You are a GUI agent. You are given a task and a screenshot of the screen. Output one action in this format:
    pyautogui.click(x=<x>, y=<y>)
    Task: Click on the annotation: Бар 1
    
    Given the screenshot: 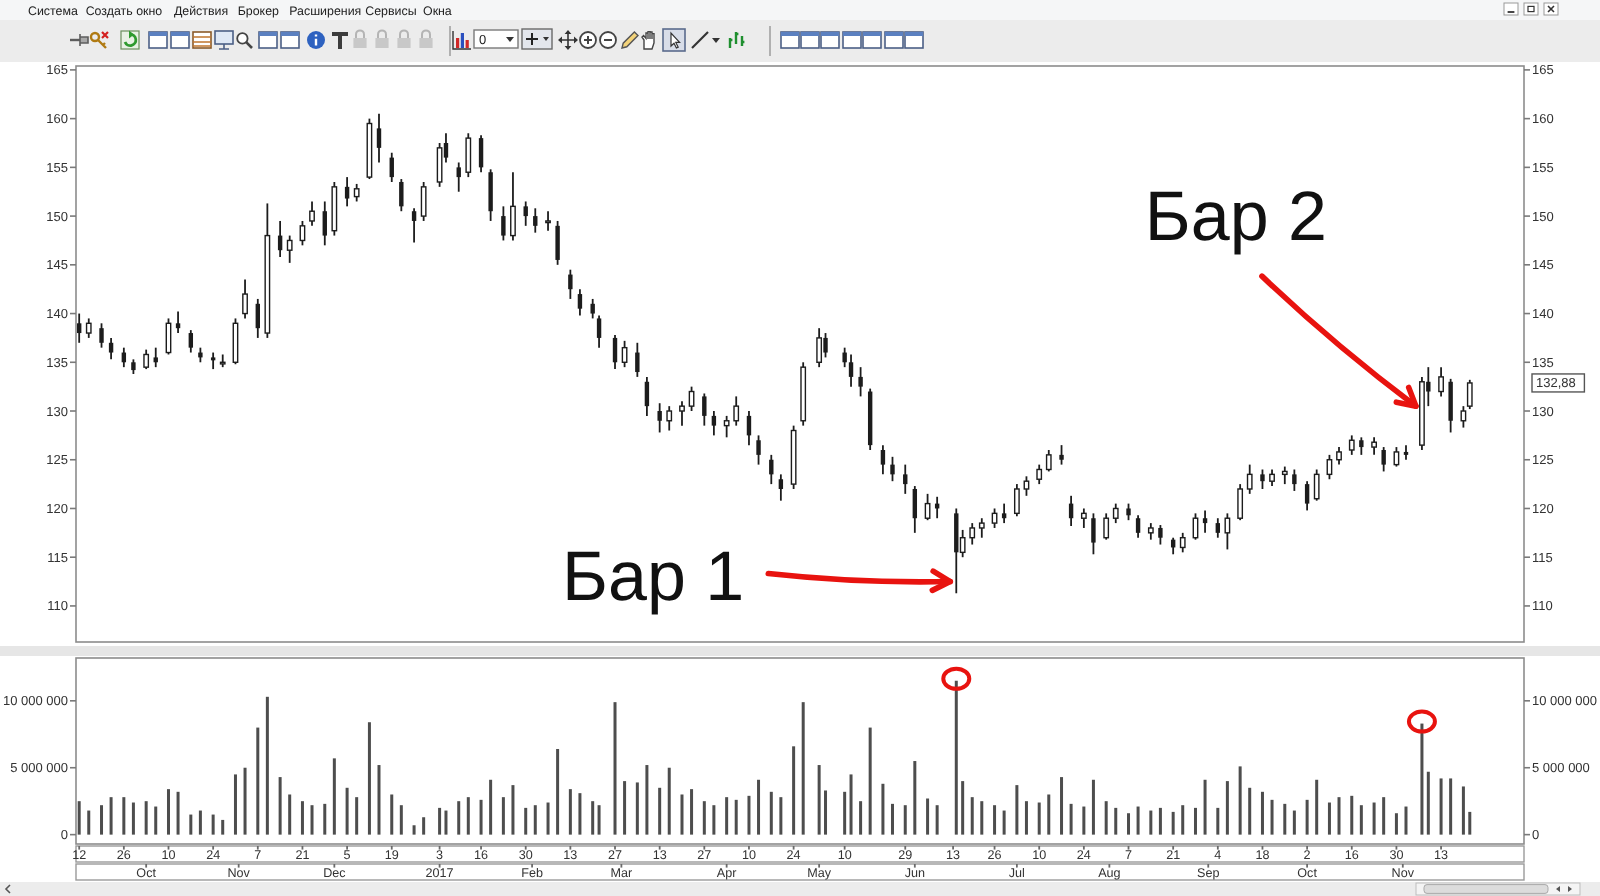 What is the action you would take?
    pyautogui.click(x=653, y=576)
    